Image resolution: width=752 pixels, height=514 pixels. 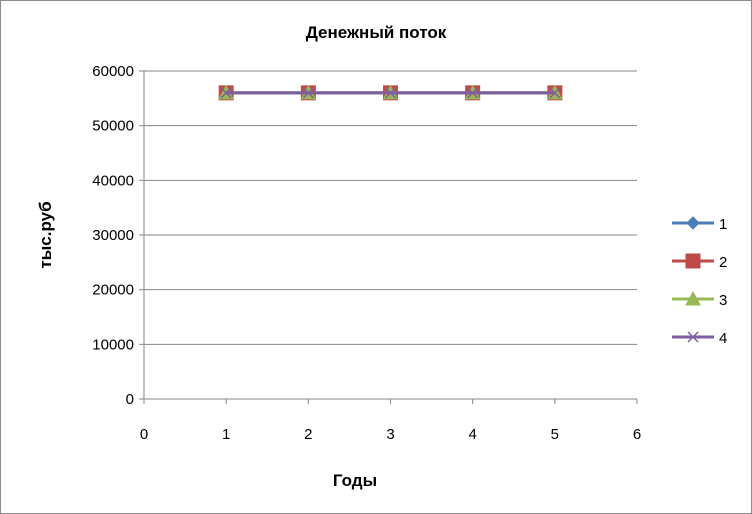 I want to click on legend-item-3: 3, so click(x=699, y=299).